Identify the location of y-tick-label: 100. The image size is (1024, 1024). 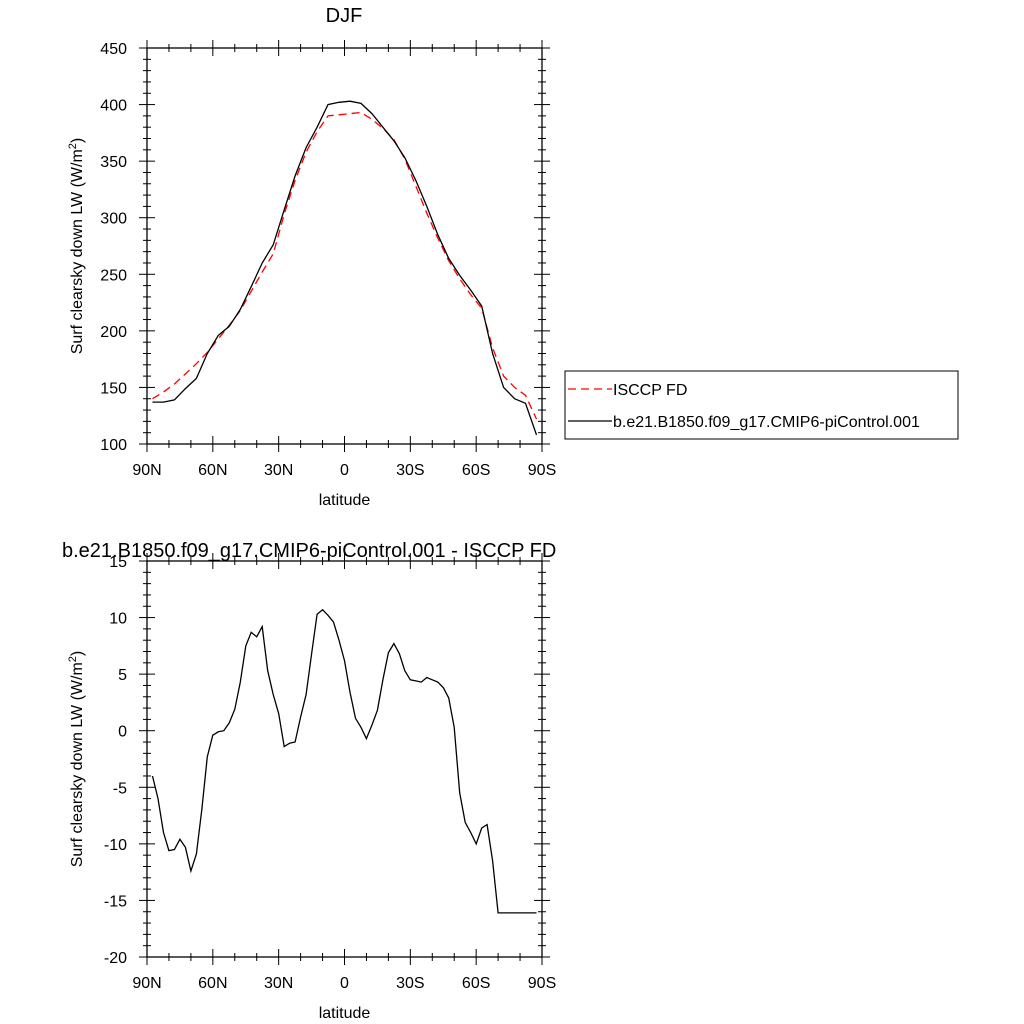
(113, 445).